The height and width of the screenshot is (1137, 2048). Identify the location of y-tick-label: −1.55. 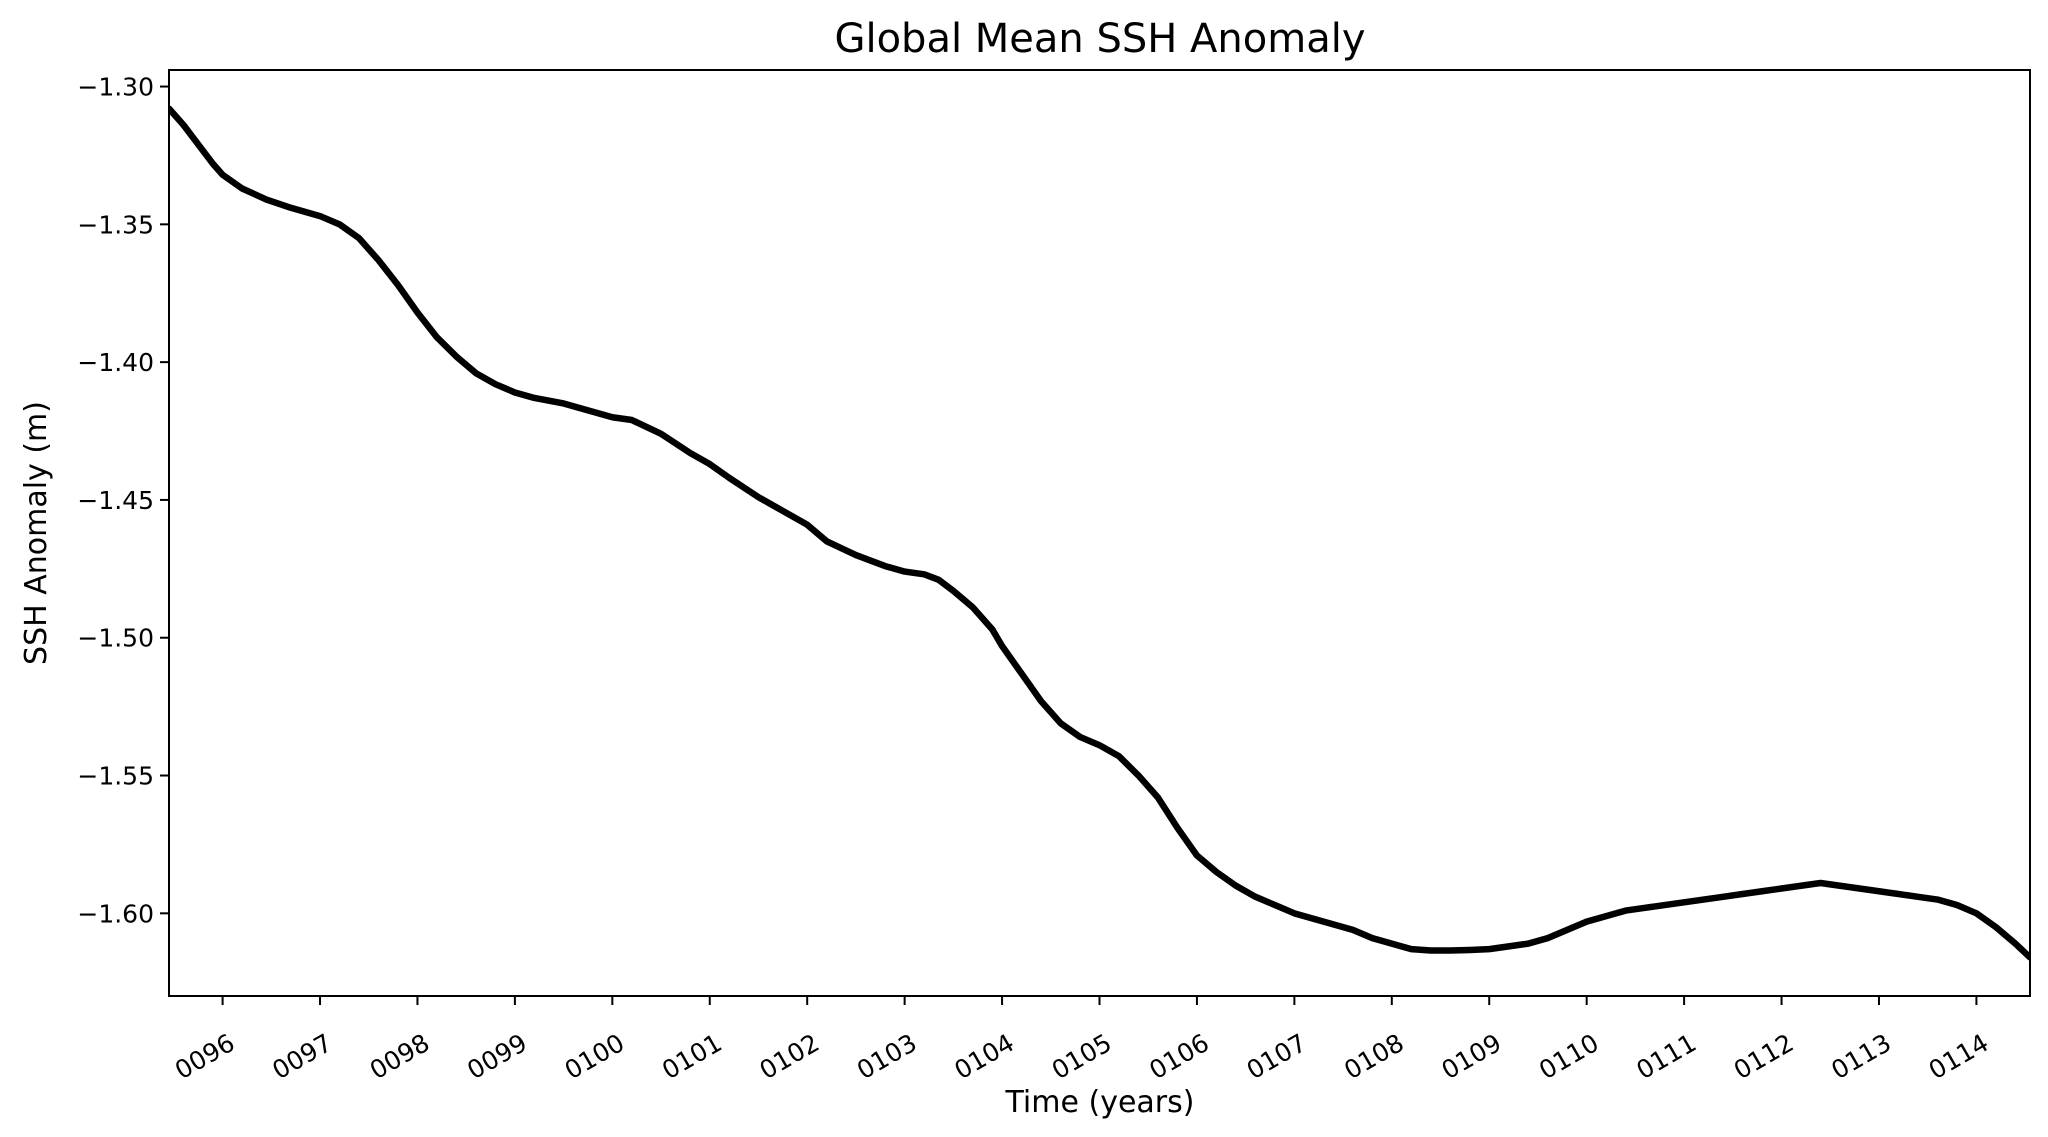
(115, 776).